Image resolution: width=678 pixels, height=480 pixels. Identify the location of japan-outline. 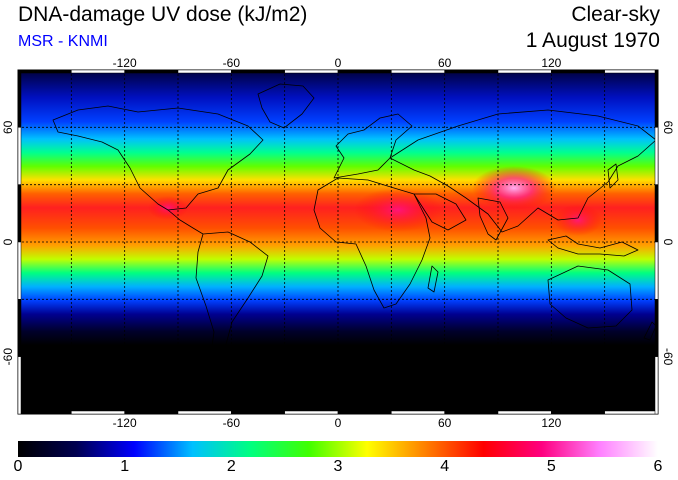
(613, 176).